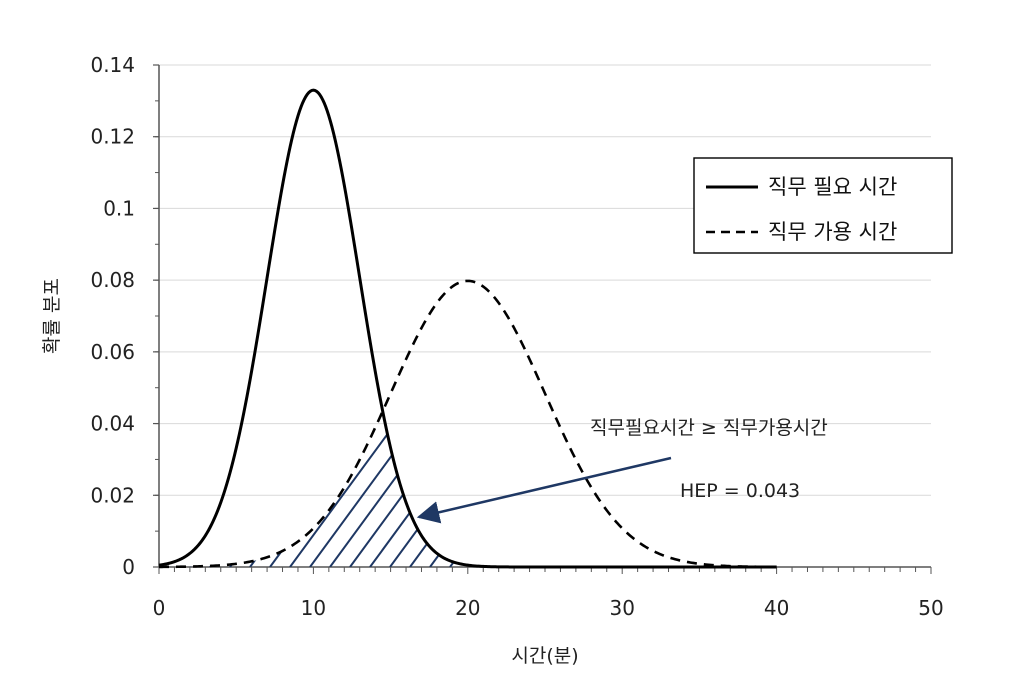 The image size is (1009, 684). I want to click on x-tick-labels: 0 10 20 30 40 50, so click(548, 608).